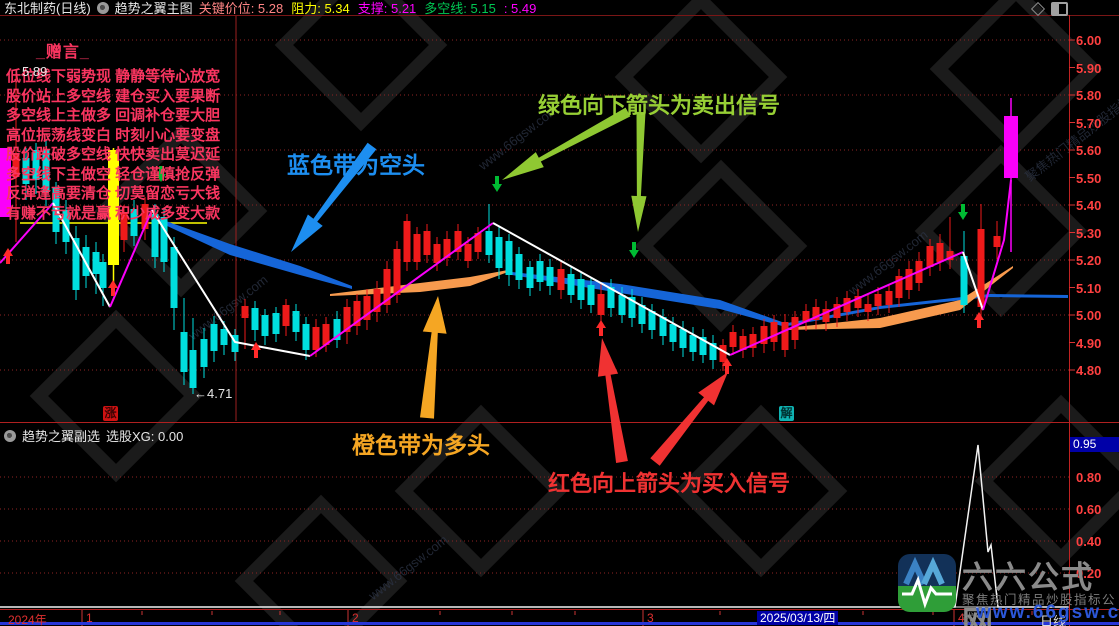 The height and width of the screenshot is (626, 1119). Describe the element at coordinates (110, 413) in the screenshot. I see `zhang-tag: 涨` at that location.